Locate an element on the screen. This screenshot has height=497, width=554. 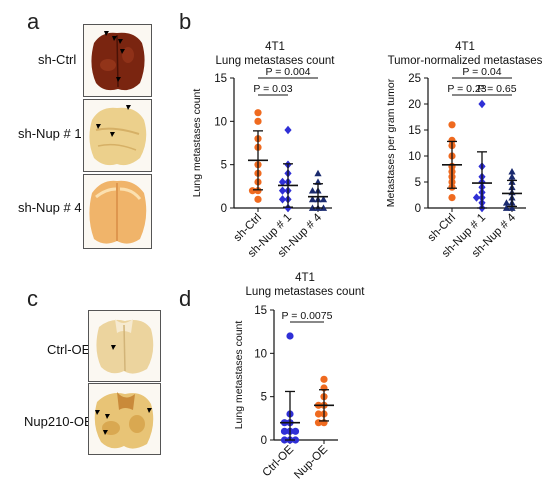
p-value-label: P = 0.65 is located at coordinates (496, 89).